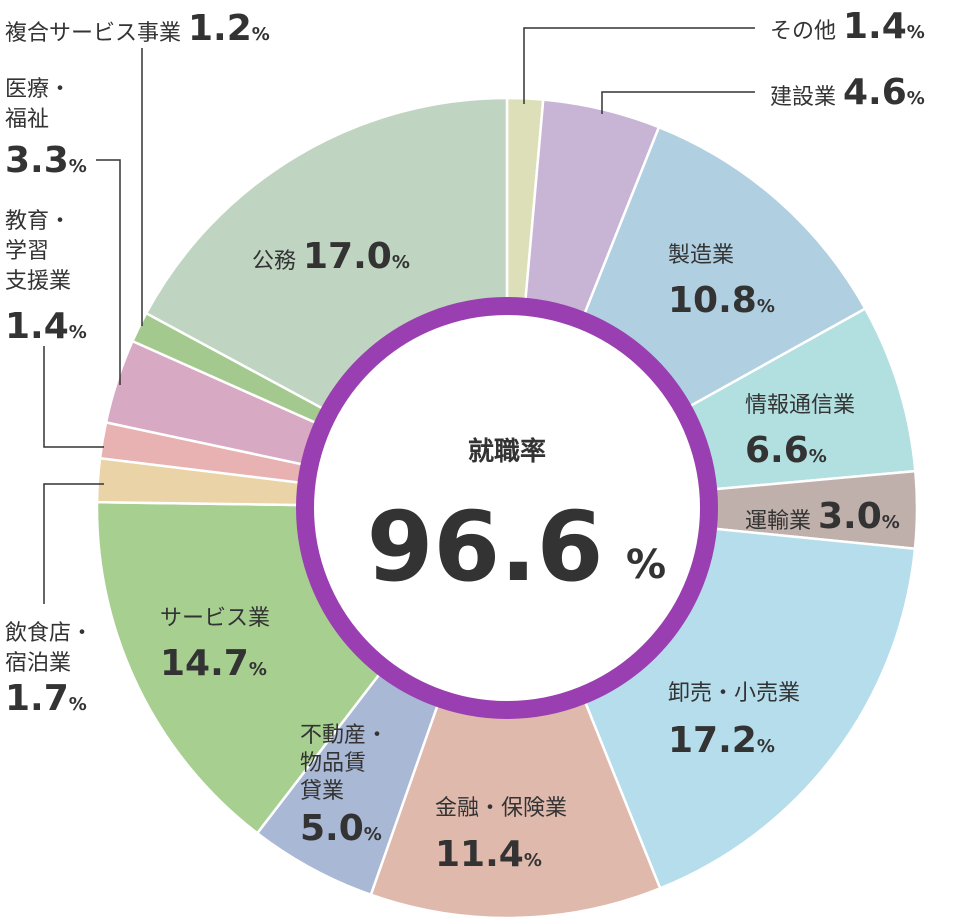 The image size is (962, 924). What do you see at coordinates (507, 451) in the screenshot?
I see `center-title: 就職率` at bounding box center [507, 451].